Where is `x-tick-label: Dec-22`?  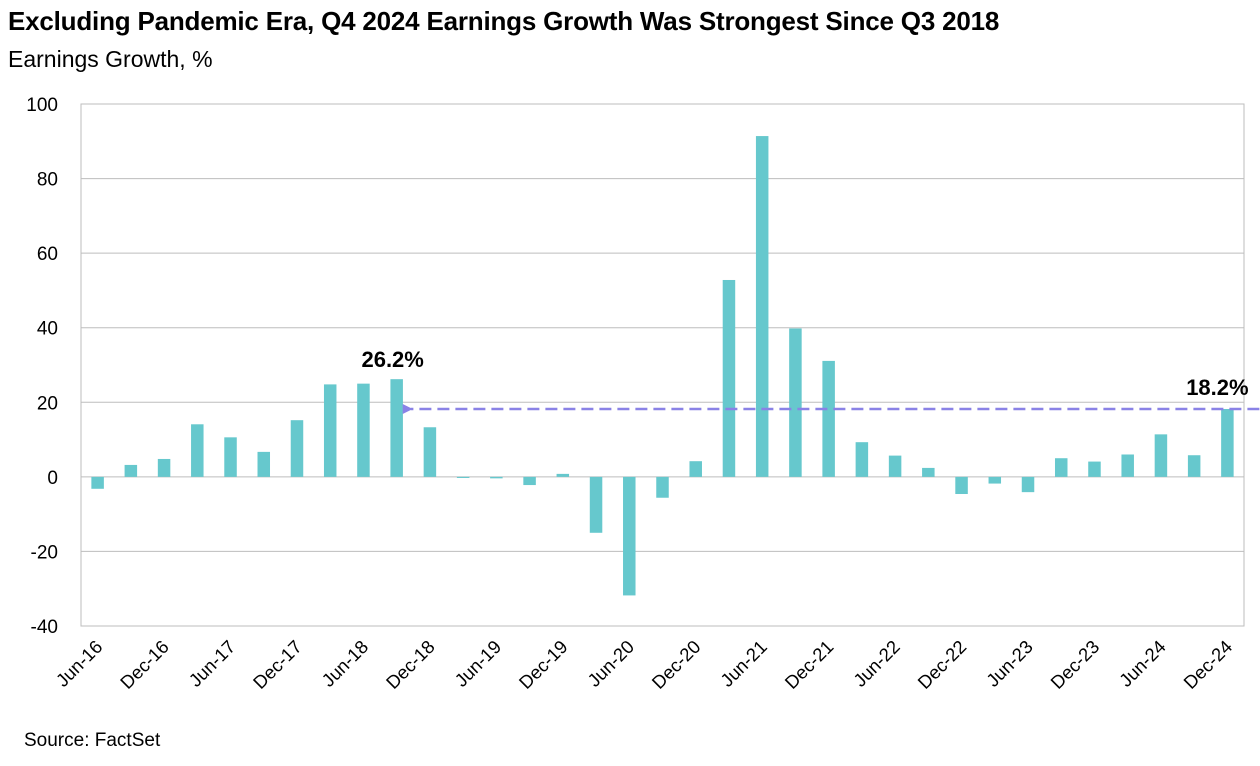
x-tick-label: Dec-22 is located at coordinates (941, 664).